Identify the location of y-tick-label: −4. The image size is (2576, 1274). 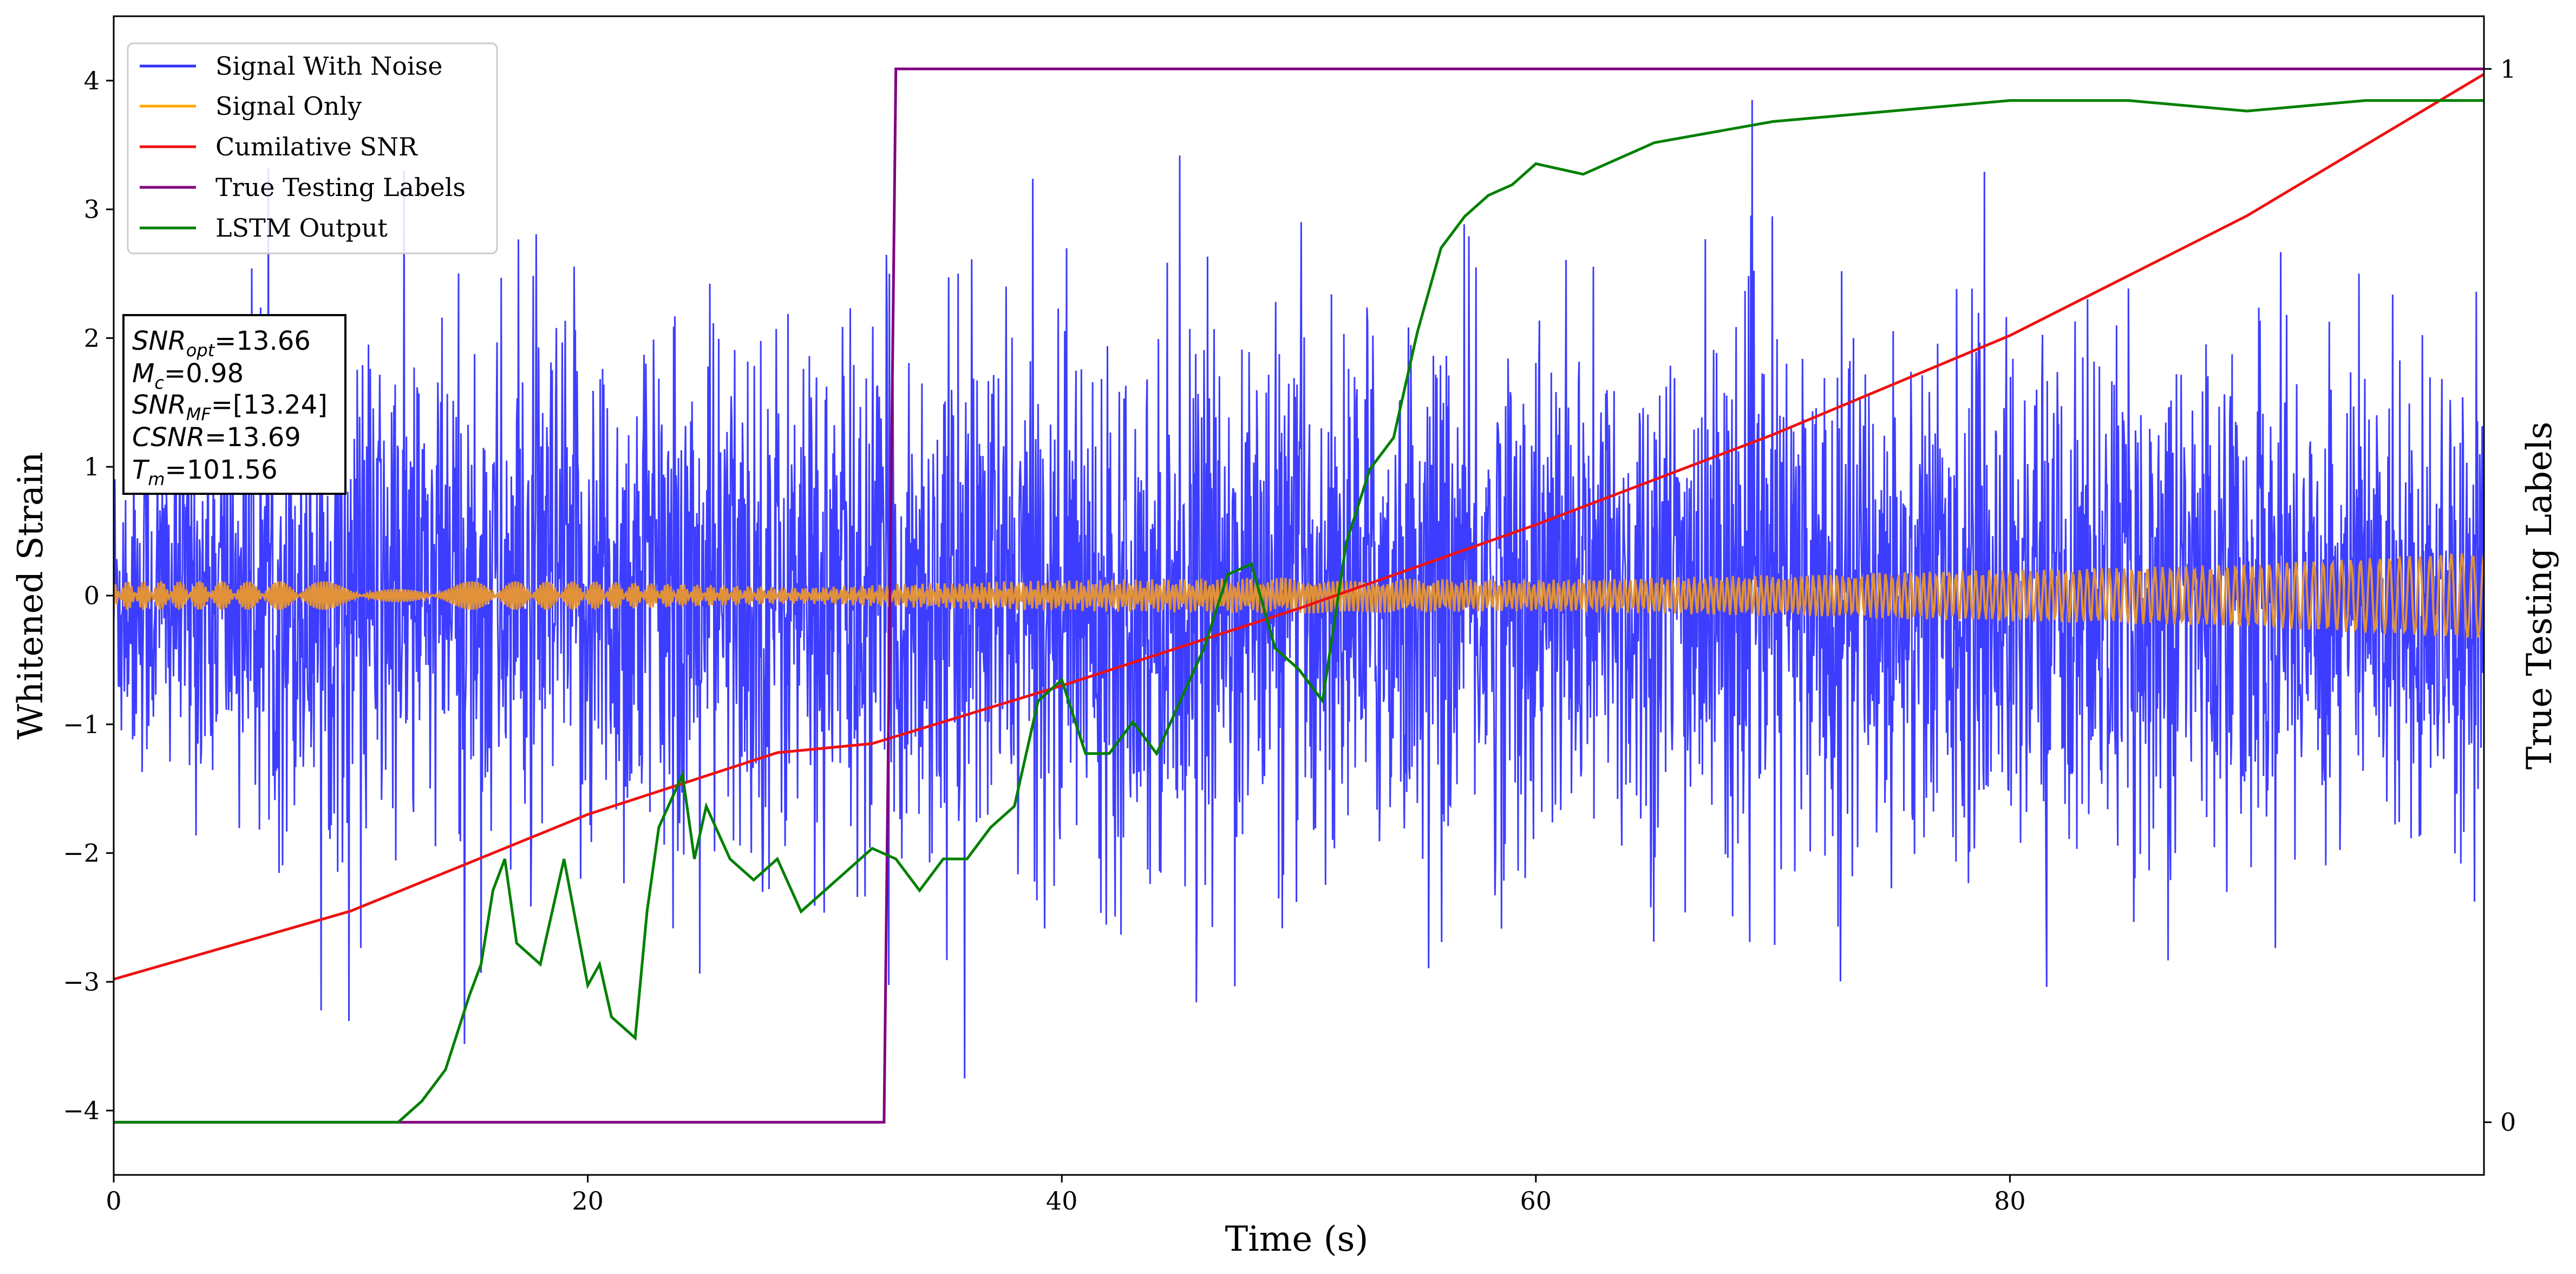
(82, 1110).